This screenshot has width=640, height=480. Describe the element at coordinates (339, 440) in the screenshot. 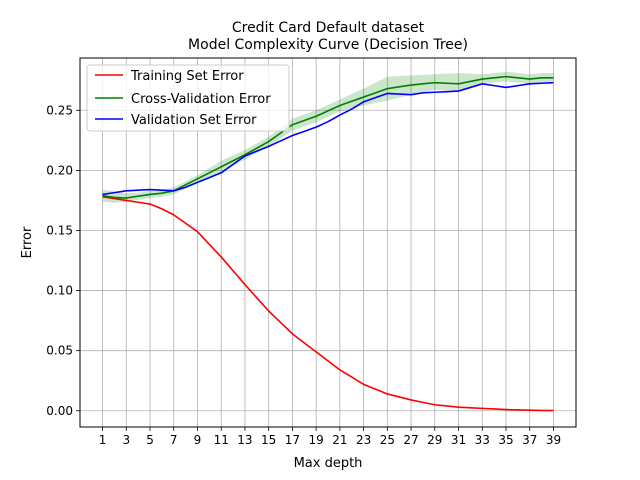

I see `x-tick-label: 21` at that location.